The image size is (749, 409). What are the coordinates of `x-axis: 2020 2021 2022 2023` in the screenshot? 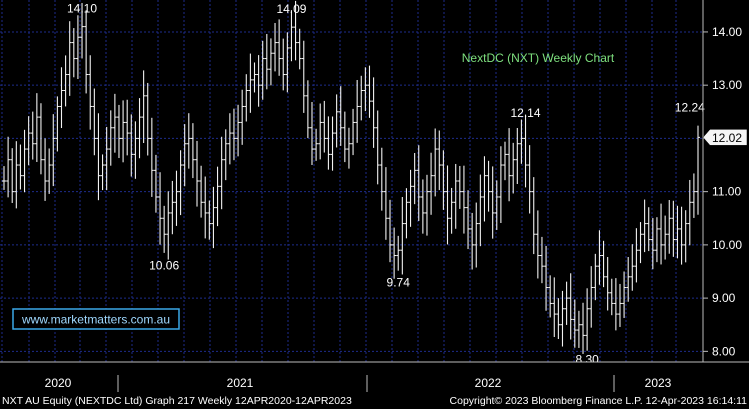 It's located at (358, 383).